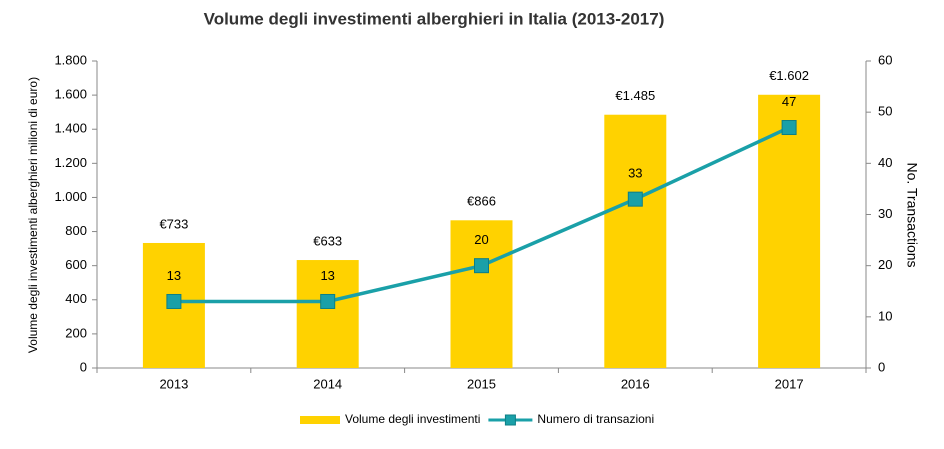 Image resolution: width=944 pixels, height=449 pixels. Describe the element at coordinates (635, 383) in the screenshot. I see `x-tick-label: 2016` at that location.